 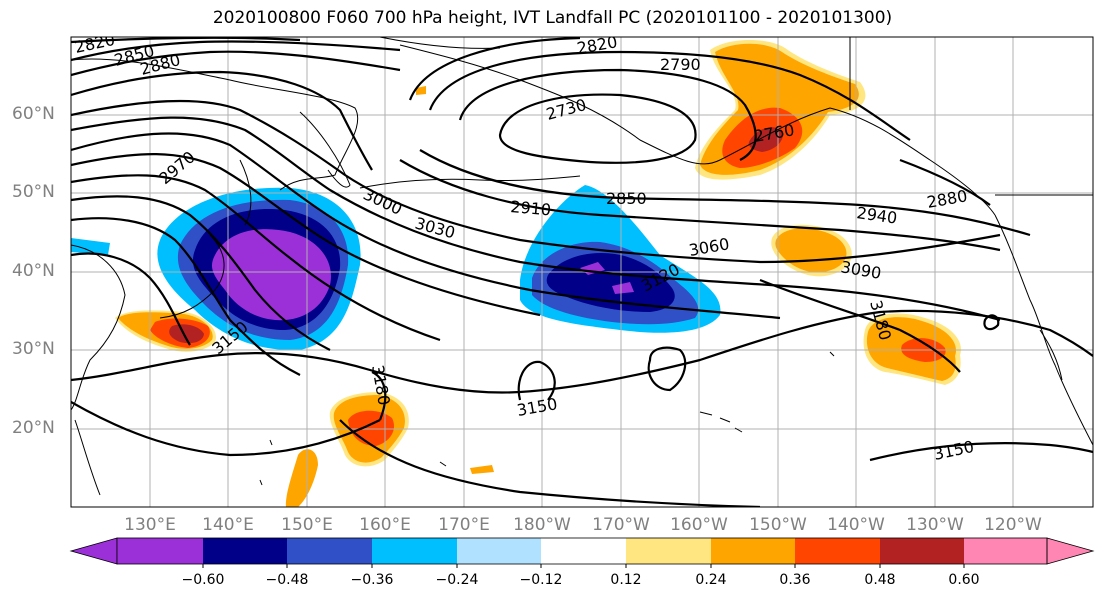 I want to click on lat-label: 40°N, so click(x=33, y=271).